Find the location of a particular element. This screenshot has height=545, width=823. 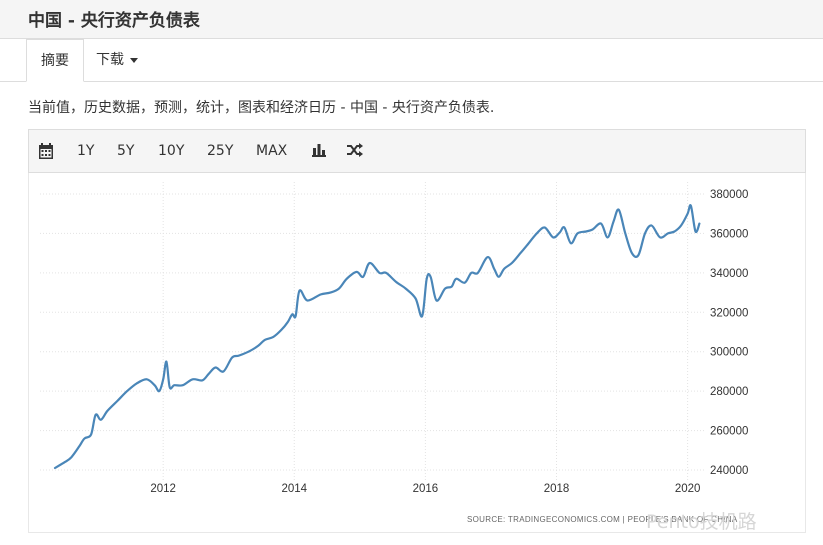

x-tick-label: 2016 is located at coordinates (426, 489).